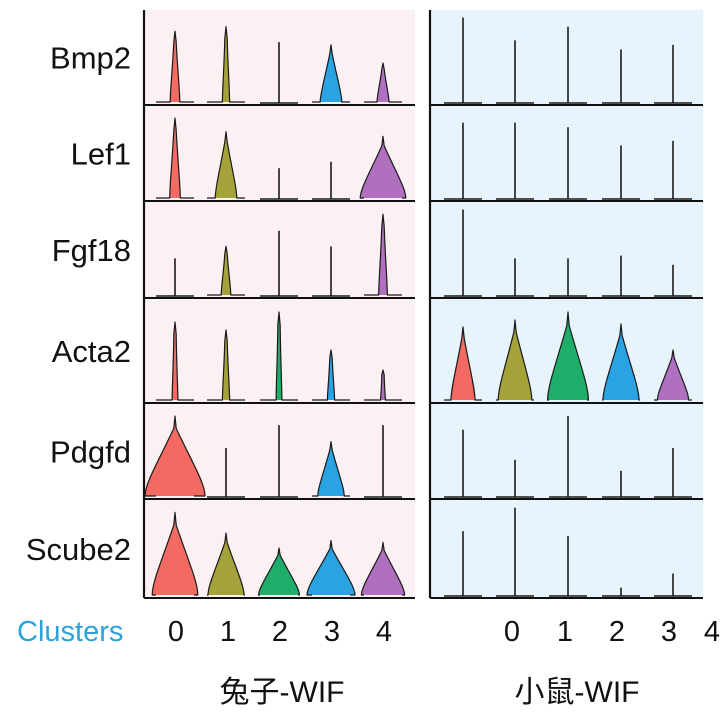  What do you see at coordinates (101, 154) in the screenshot?
I see `gene-label-lef1: Lef1` at bounding box center [101, 154].